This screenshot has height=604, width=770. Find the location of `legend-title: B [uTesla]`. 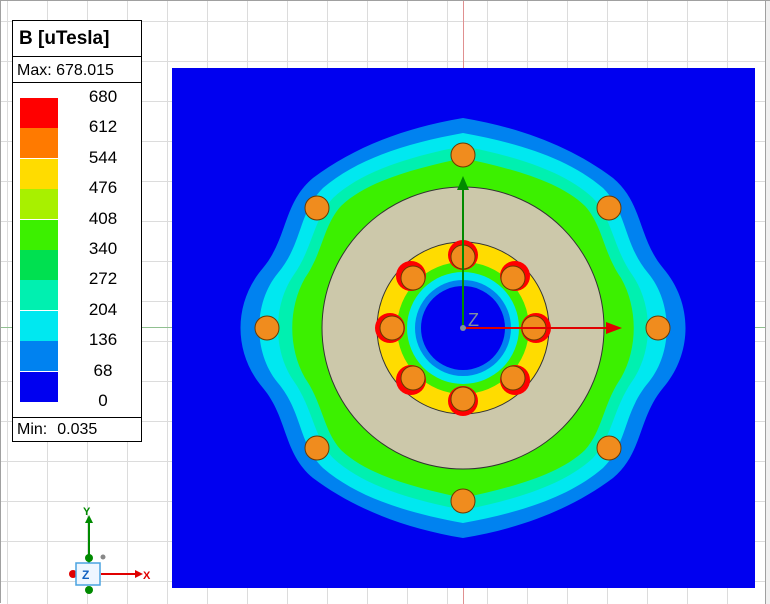

legend-title: B [uTesla] is located at coordinates (77, 39).